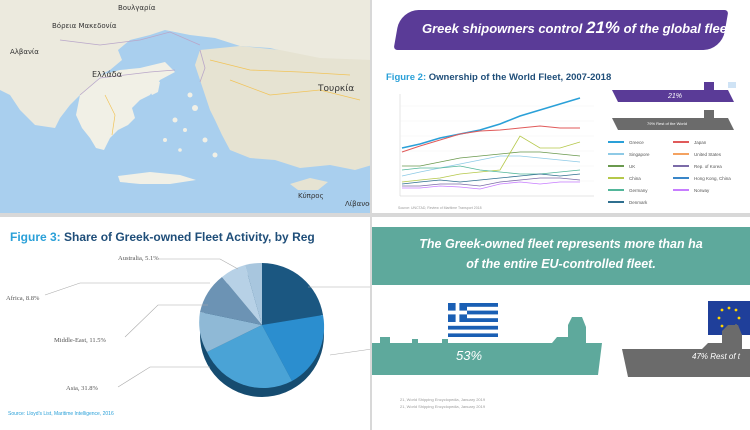 The width and height of the screenshot is (750, 430). I want to click on legend-item: Norway, so click(705, 190).